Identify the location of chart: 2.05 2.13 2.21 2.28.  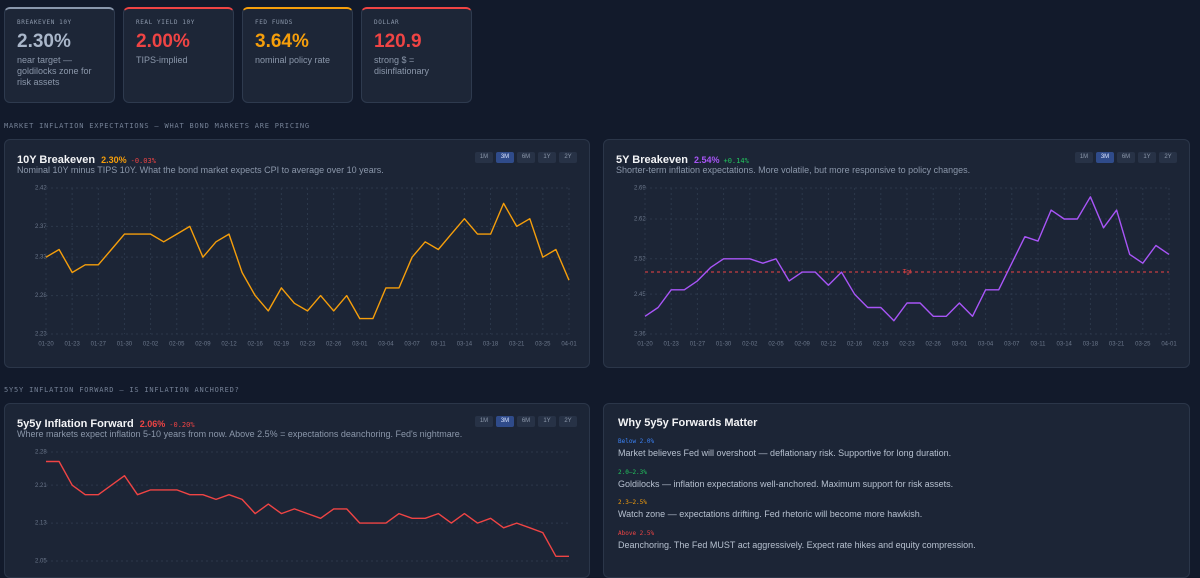
(302, 507).